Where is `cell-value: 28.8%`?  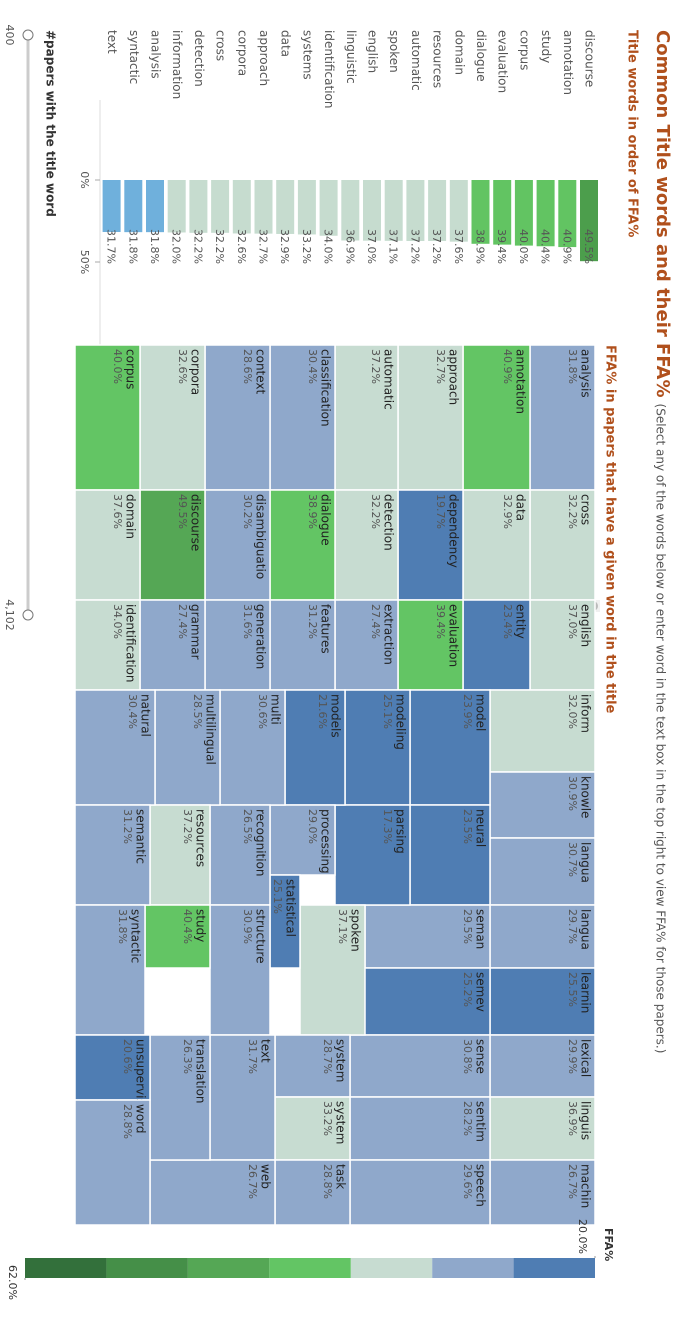 cell-value: 28.8% is located at coordinates (127, 1121).